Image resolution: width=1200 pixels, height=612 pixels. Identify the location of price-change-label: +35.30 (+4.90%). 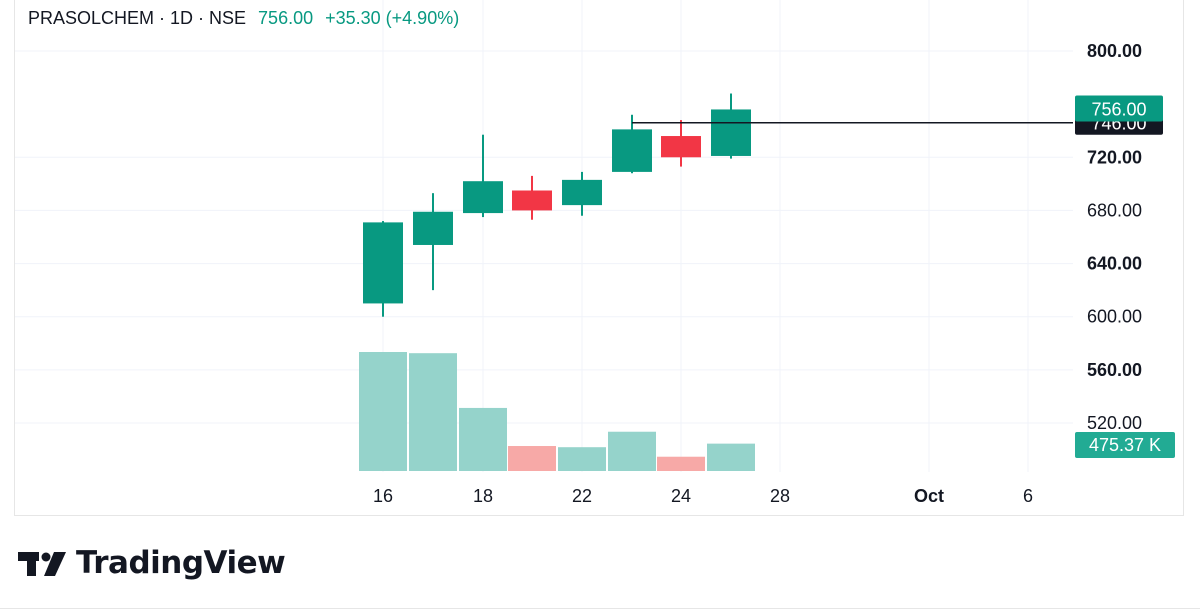
(392, 18).